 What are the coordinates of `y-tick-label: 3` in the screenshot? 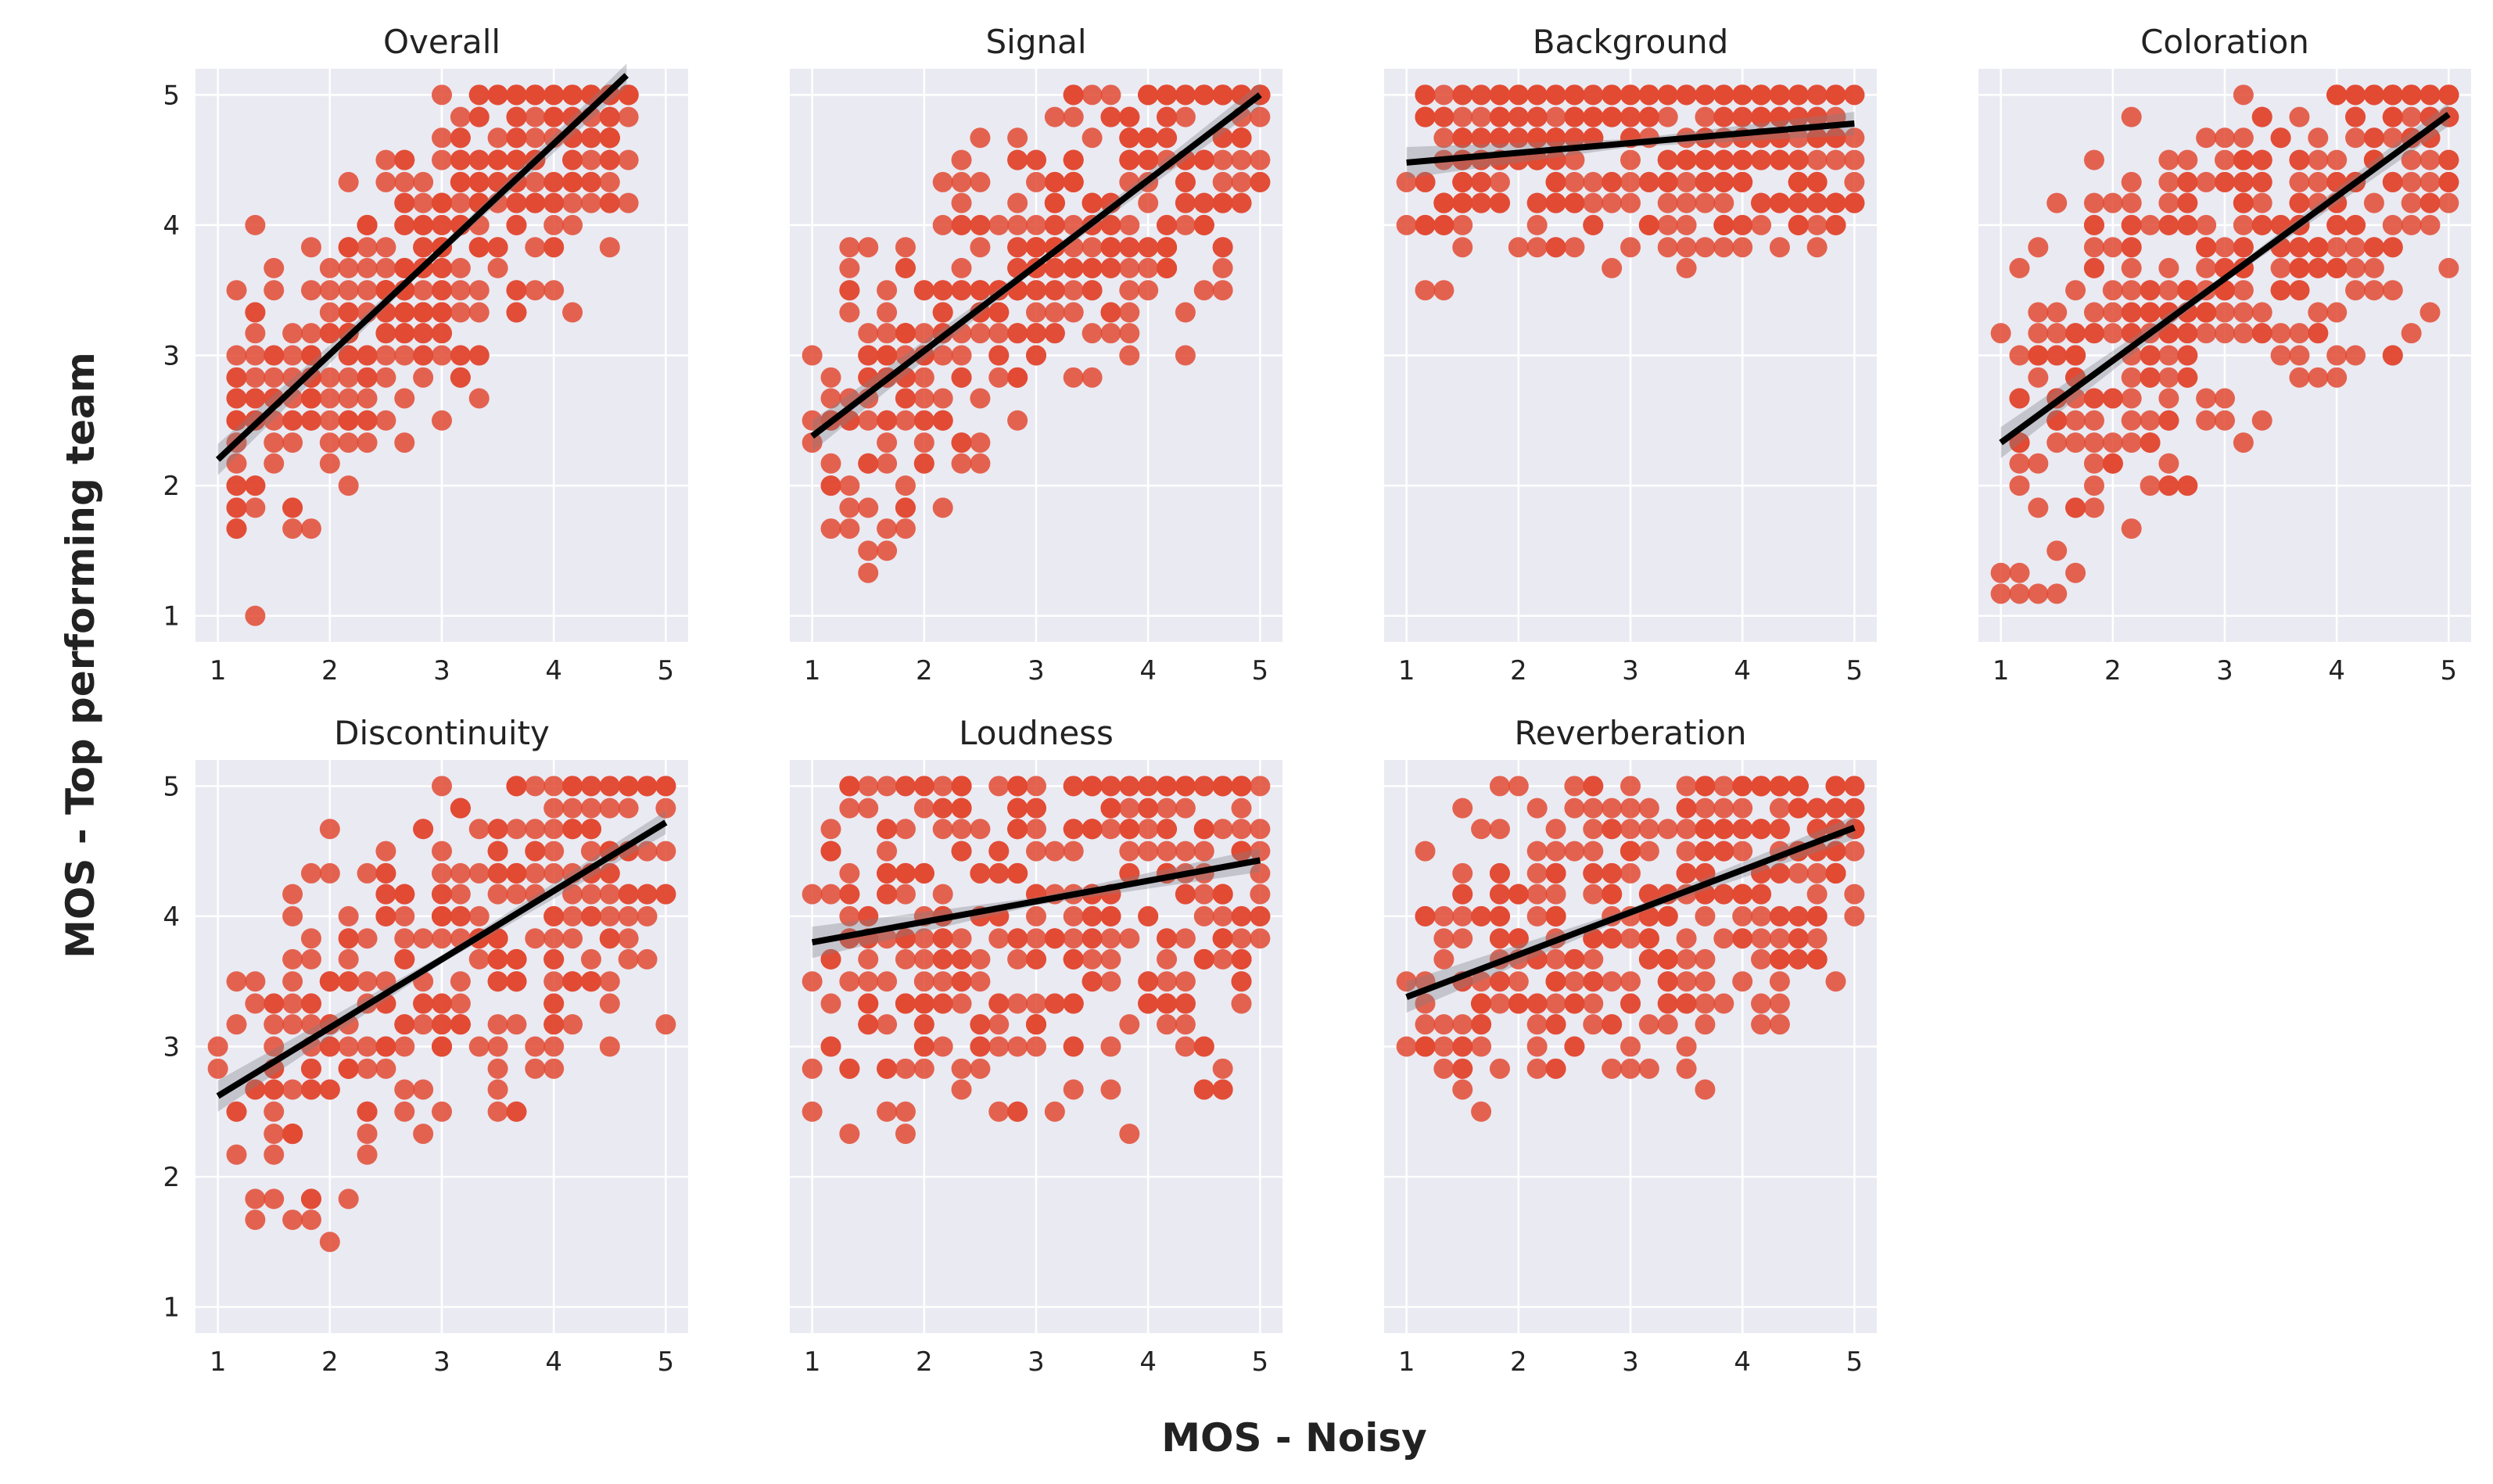 It's located at (171, 1047).